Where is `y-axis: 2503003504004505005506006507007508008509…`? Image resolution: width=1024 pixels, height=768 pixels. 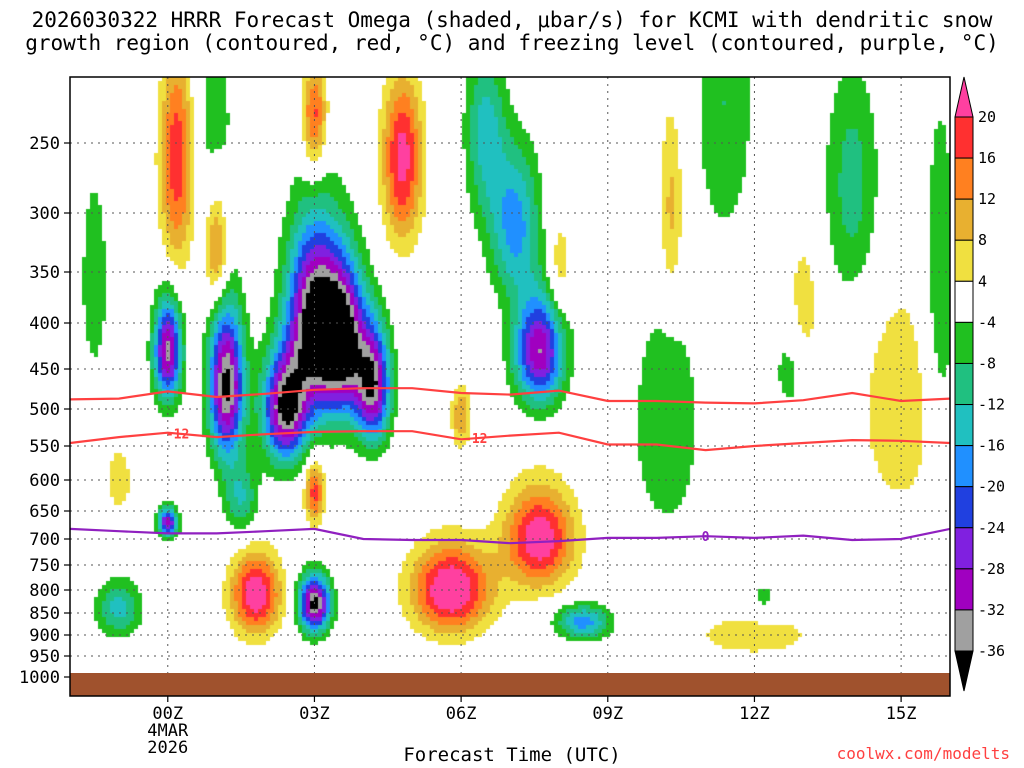
y-axis: 2503003504004505005506006507007508008509… is located at coordinates (44, 411).